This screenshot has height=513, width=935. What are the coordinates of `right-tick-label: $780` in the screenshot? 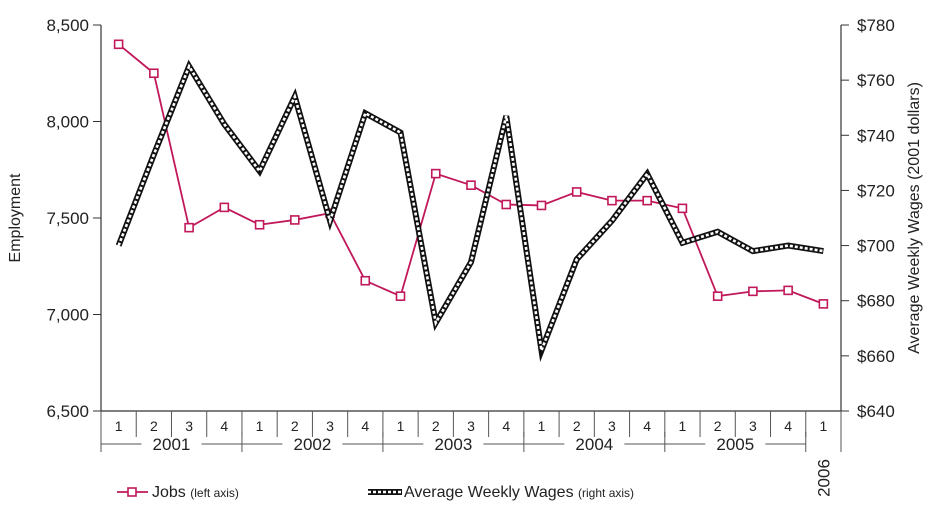 It's located at (876, 25).